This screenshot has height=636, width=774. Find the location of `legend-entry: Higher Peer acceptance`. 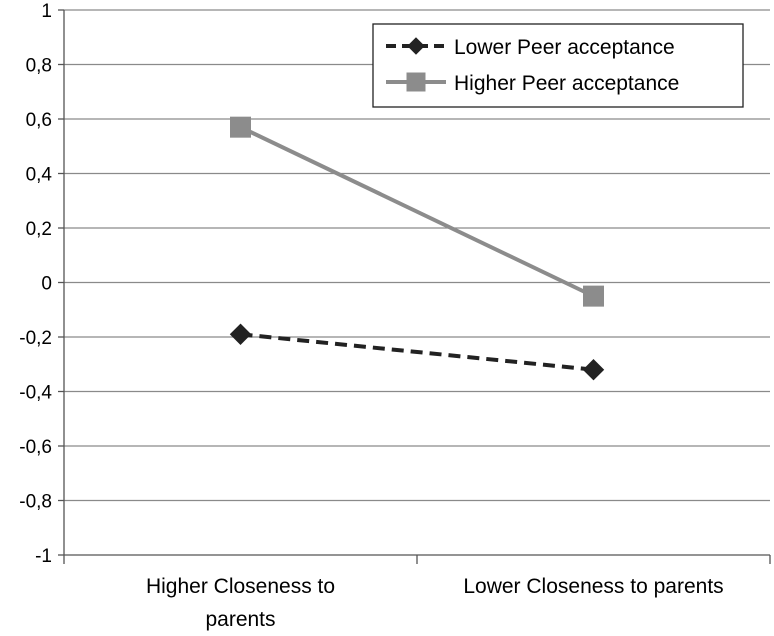

legend-entry: Higher Peer acceptance is located at coordinates (532, 83).